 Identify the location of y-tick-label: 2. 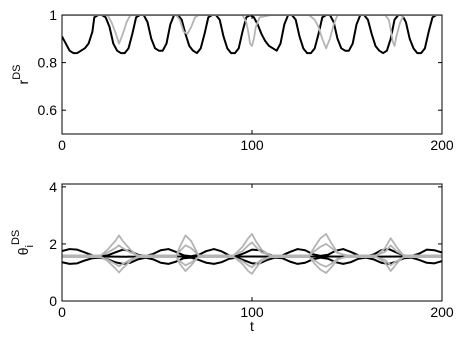
(53, 244).